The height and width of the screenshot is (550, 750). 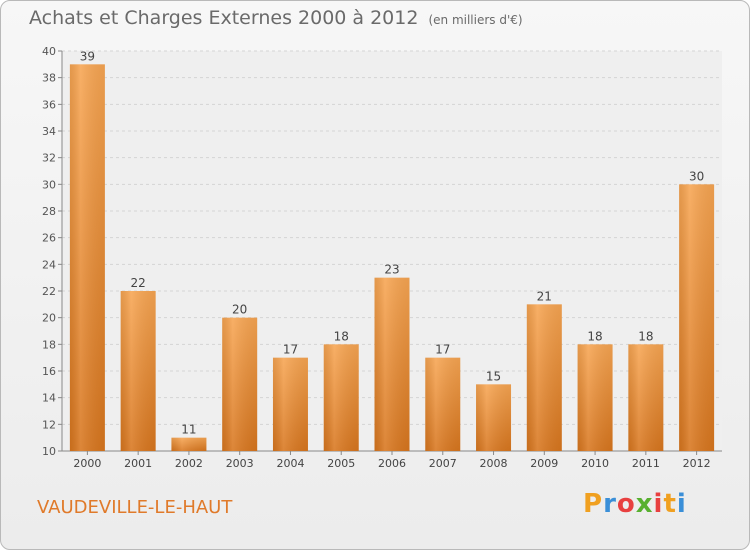 I want to click on data-label-2009: 21, so click(x=544, y=296).